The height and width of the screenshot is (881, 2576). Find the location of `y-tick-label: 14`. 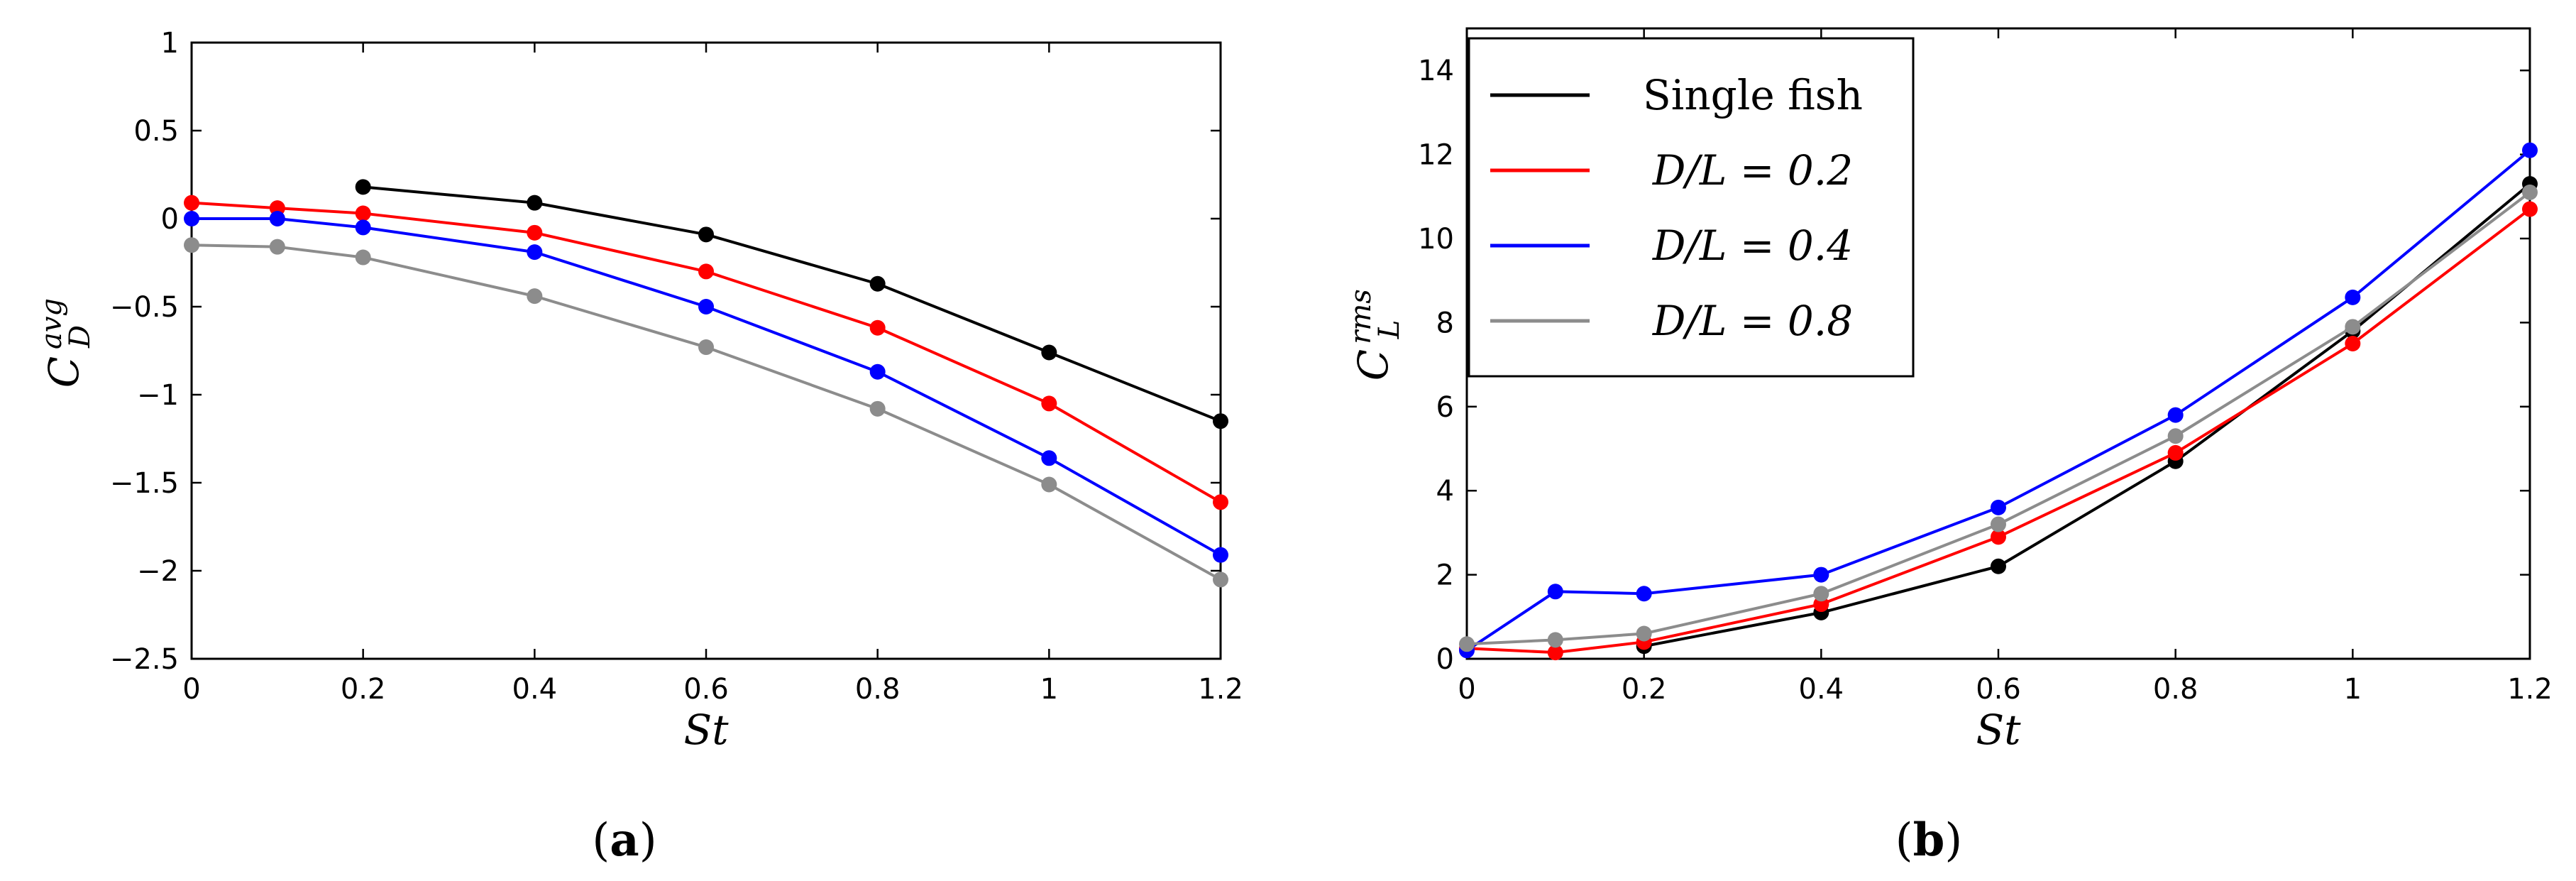

y-tick-label: 14 is located at coordinates (1436, 71).